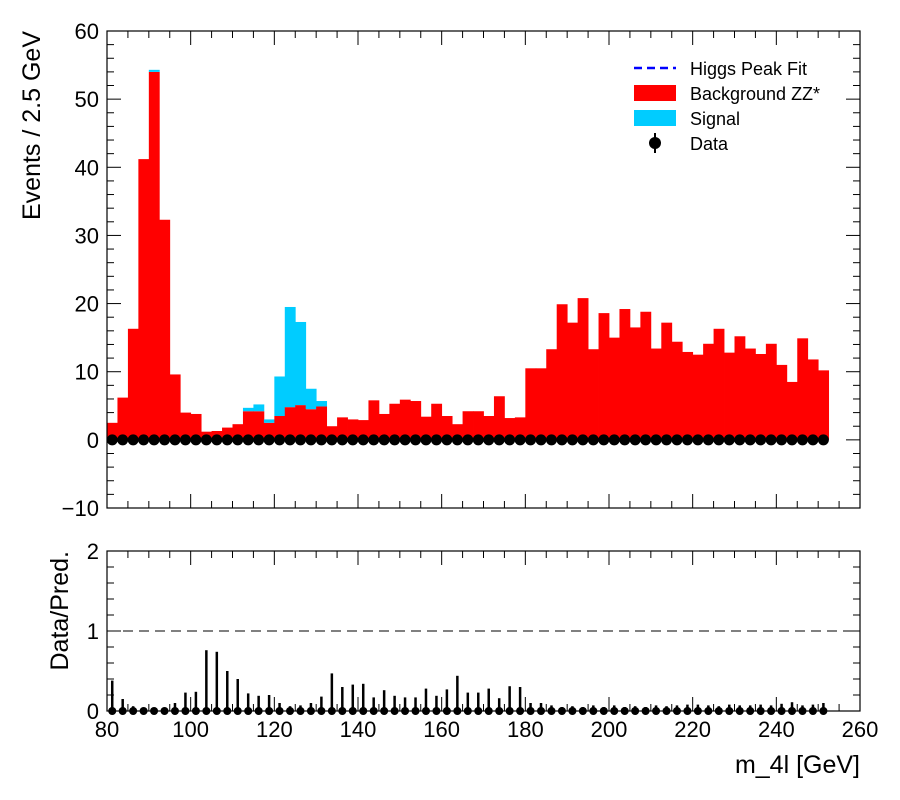 Image resolution: width=900 pixels, height=800 pixels. Describe the element at coordinates (441, 729) in the screenshot. I see `x-tick-label: 160` at that location.